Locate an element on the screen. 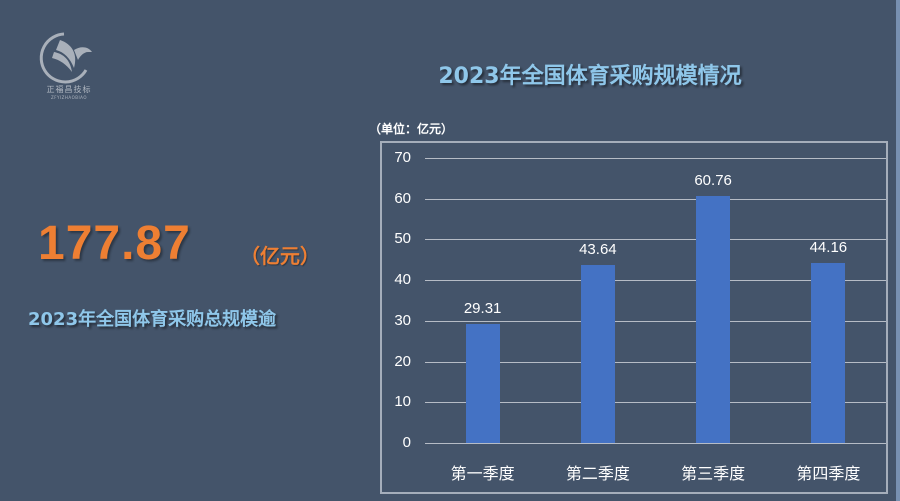 This screenshot has height=501, width=900. y-tick-label: 60 is located at coordinates (402, 198).